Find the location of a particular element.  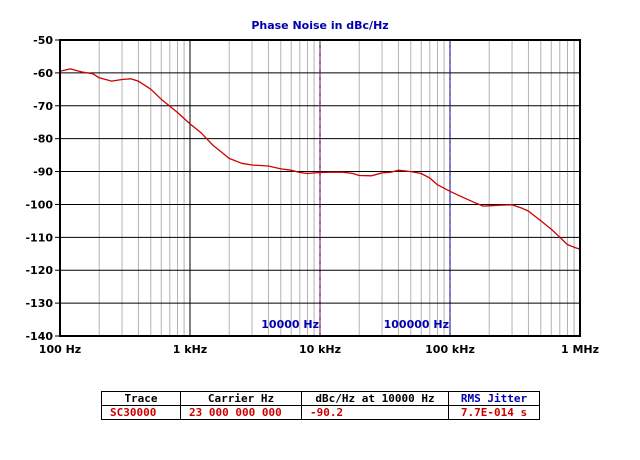

y-tick-label: -50 is located at coordinates (43, 40).